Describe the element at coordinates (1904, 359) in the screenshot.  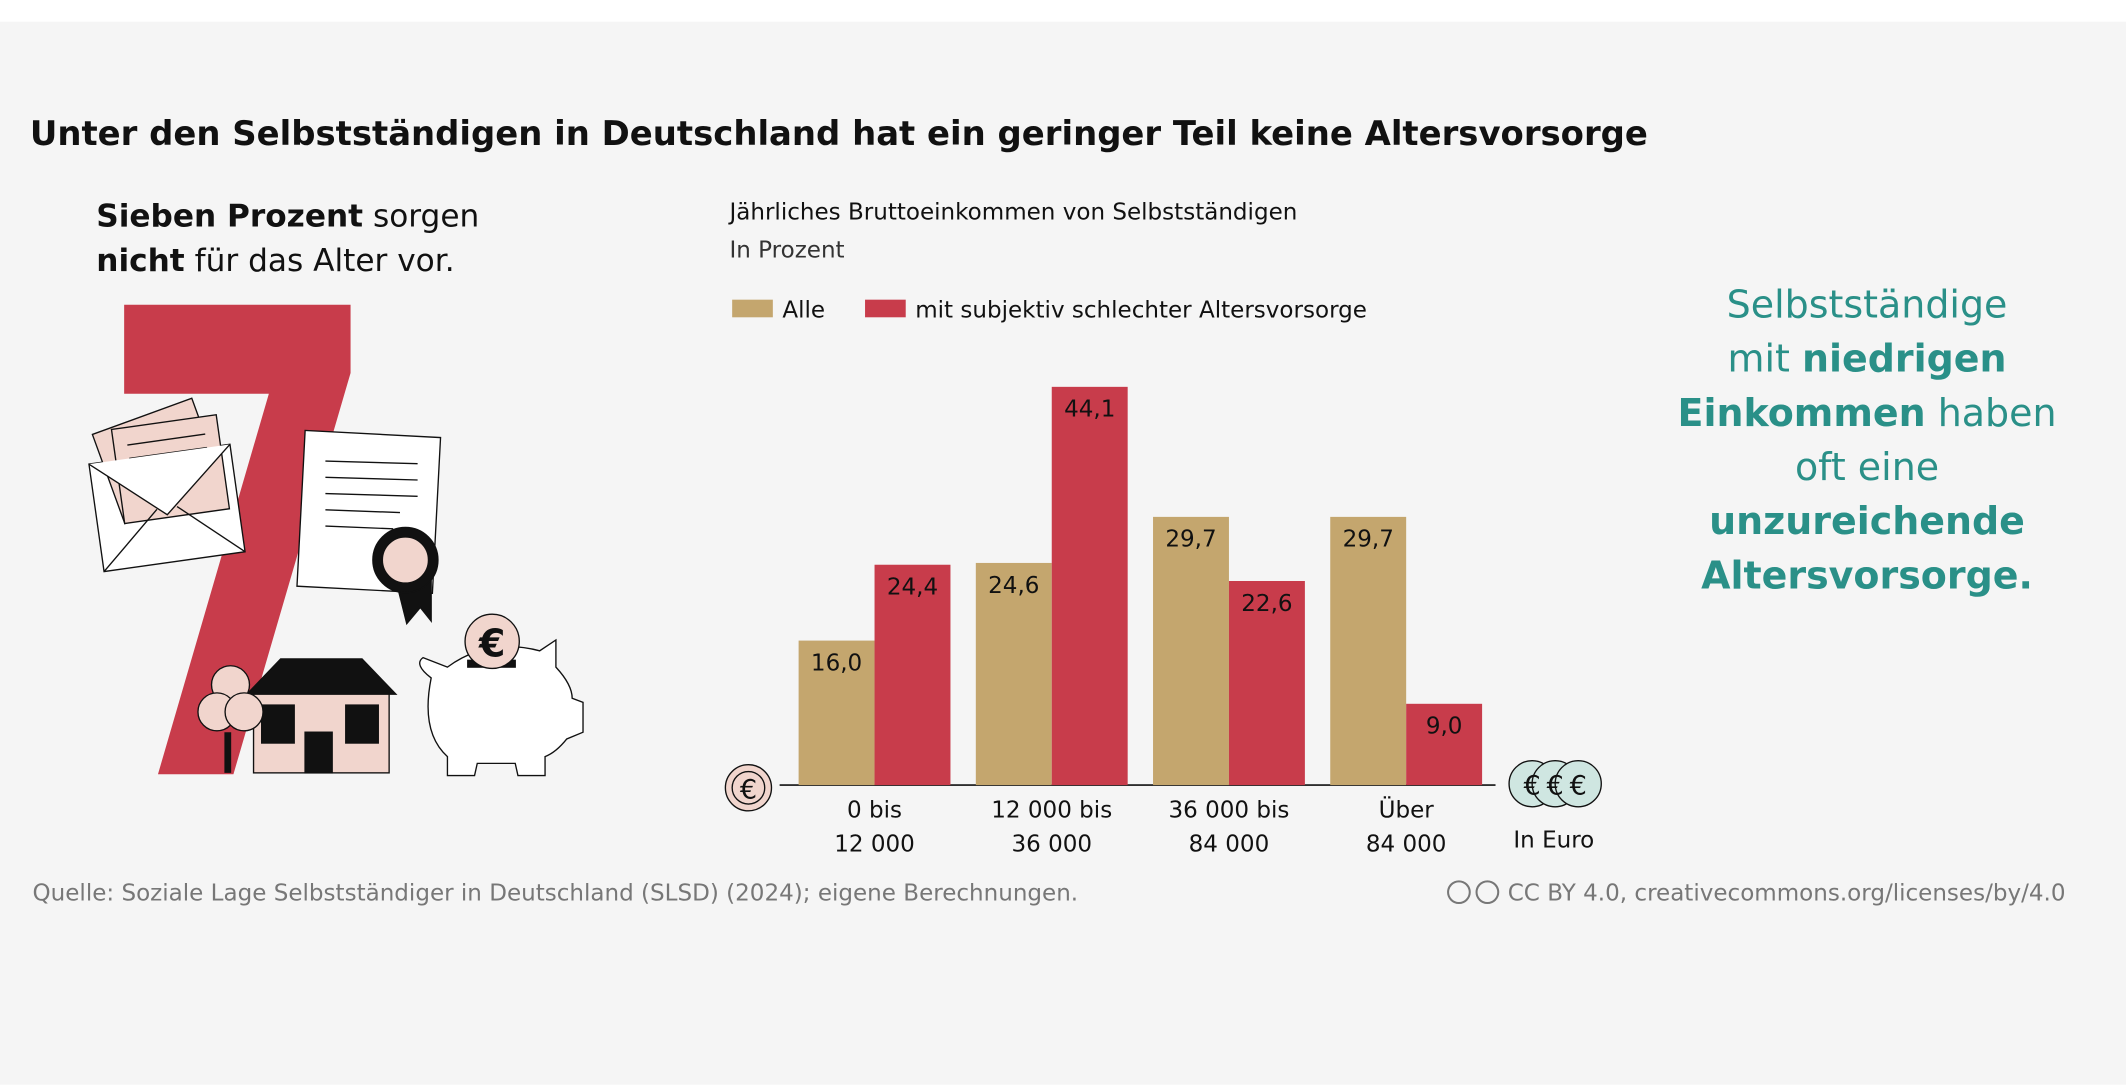
I see `callout-part: niedrigen` at that location.